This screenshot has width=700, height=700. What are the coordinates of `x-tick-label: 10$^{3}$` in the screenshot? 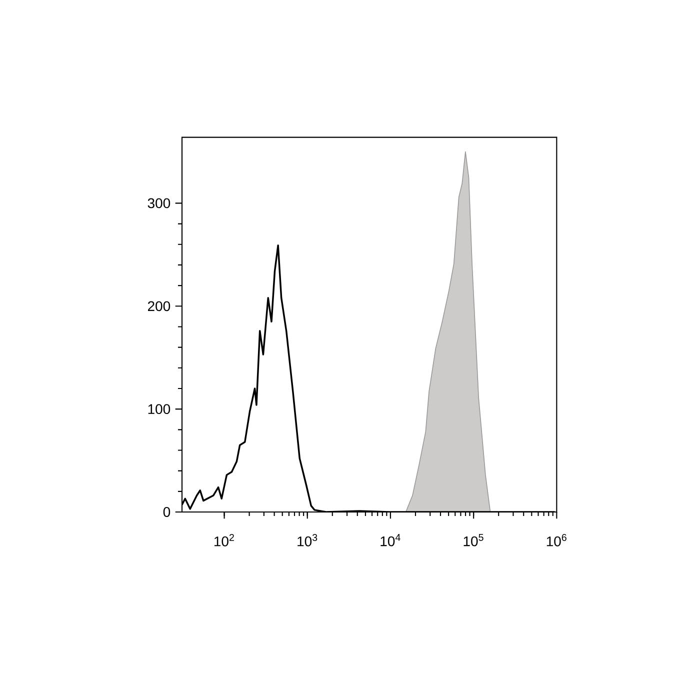 It's located at (308, 540).